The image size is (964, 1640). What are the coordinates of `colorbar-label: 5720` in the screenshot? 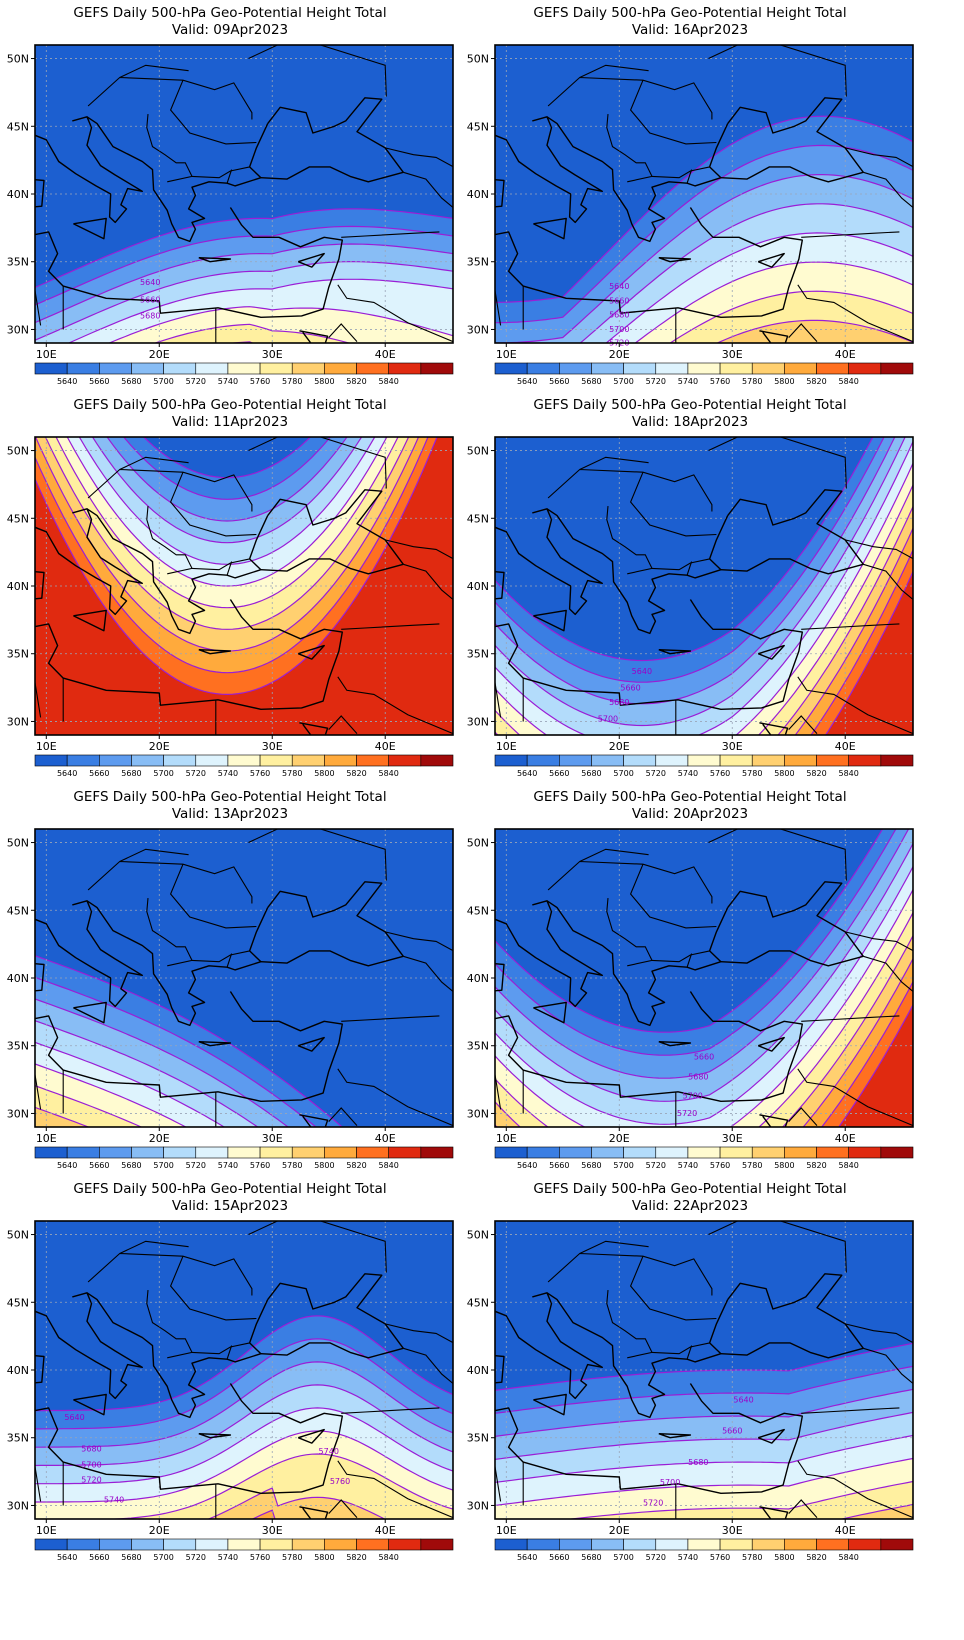 It's located at (196, 1557).